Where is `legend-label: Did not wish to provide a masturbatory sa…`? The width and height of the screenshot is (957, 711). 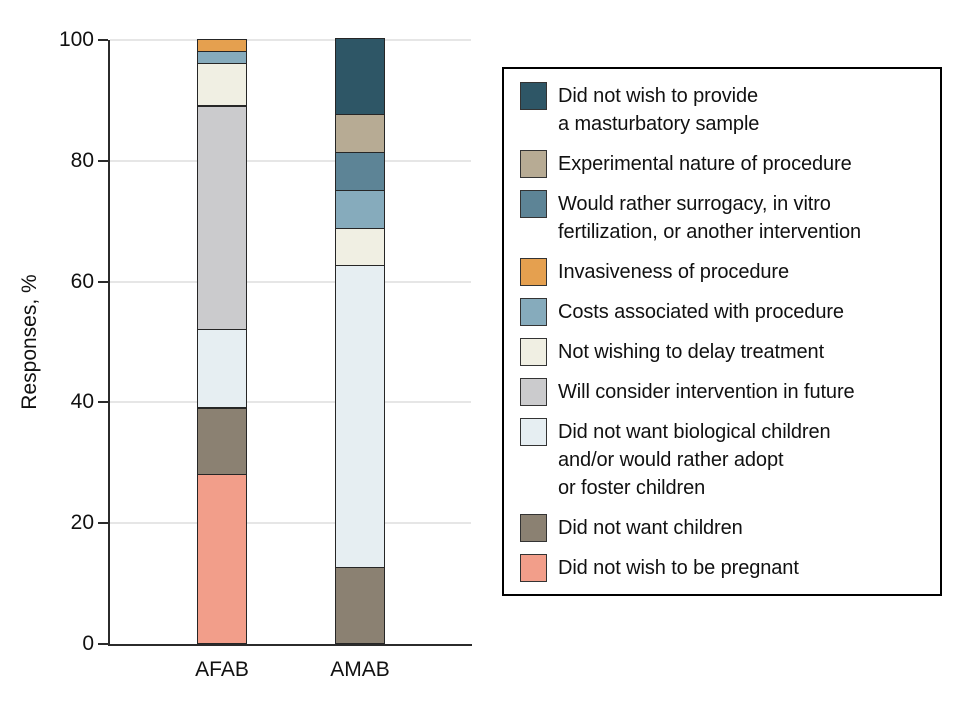
legend-label: Did not wish to provide a masturbatory sa… is located at coordinates (659, 110).